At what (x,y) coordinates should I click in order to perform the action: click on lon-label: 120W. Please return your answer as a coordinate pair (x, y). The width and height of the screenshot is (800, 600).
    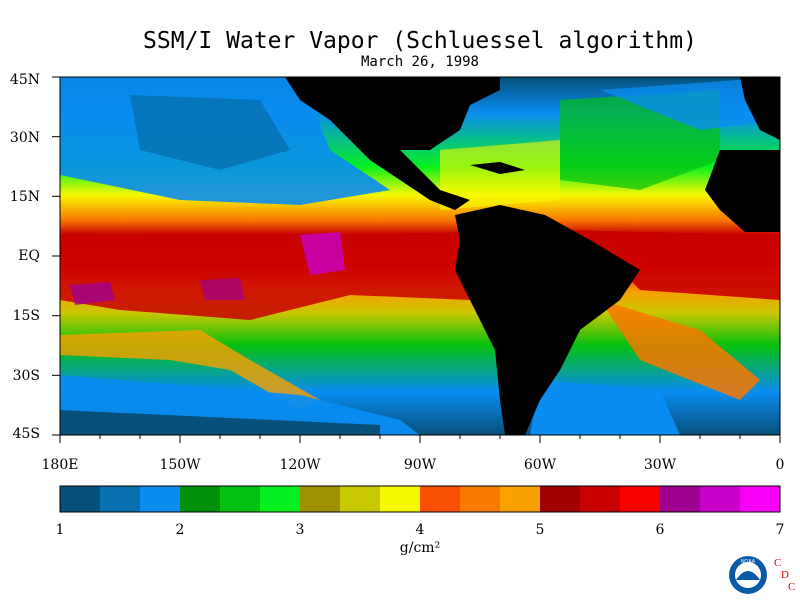
    Looking at the image, I should click on (300, 465).